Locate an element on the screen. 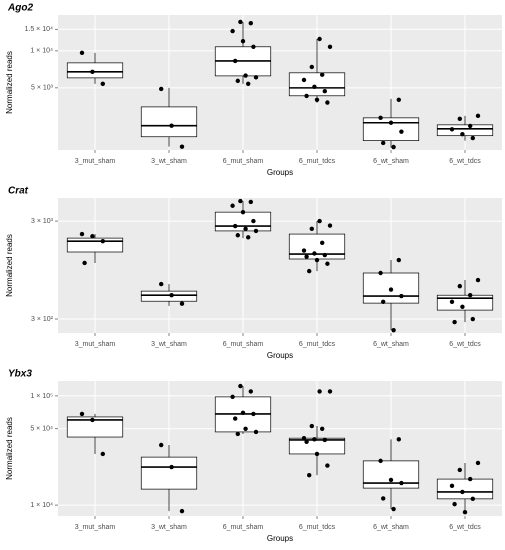 The height and width of the screenshot is (550, 505). chart-title: Ybx3 is located at coordinates (20, 374).